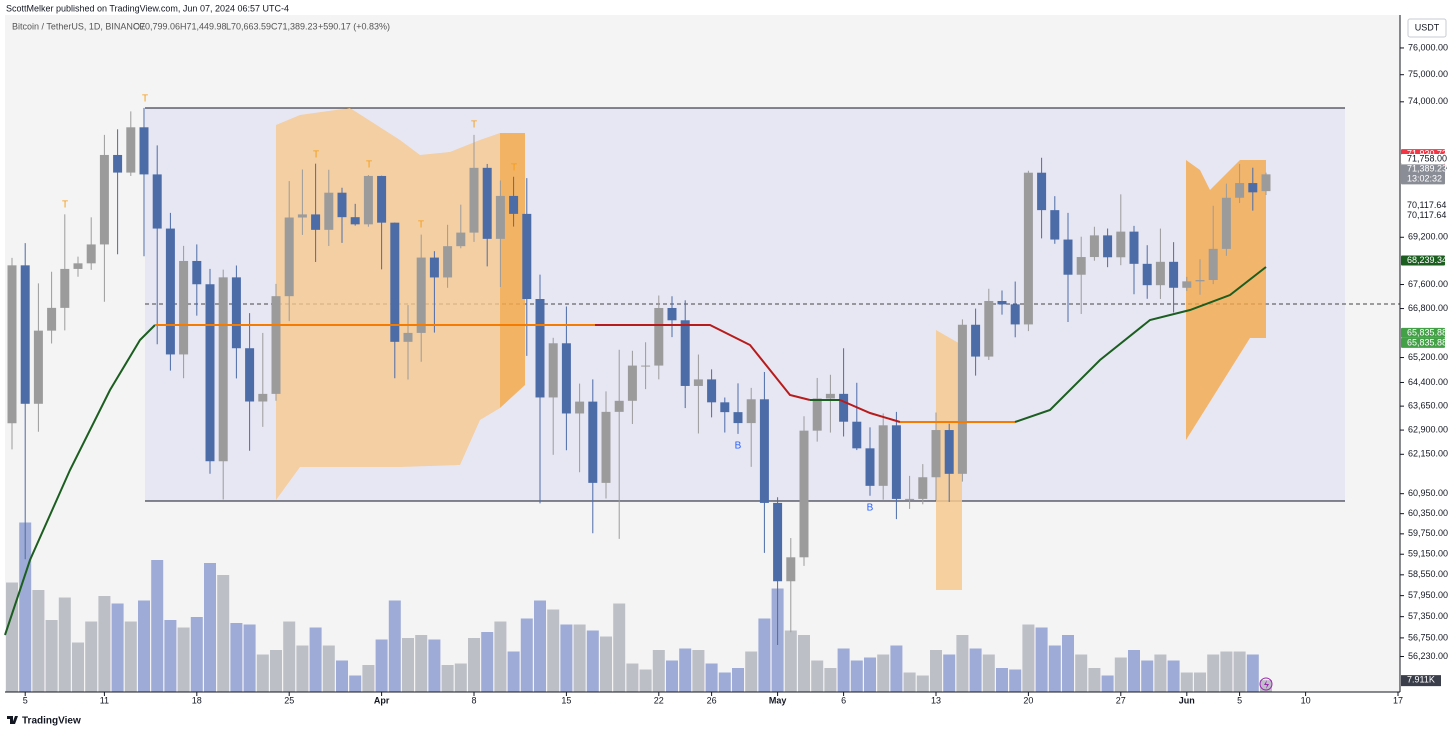 This screenshot has height=732, width=1456. What do you see at coordinates (197, 700) in the screenshot?
I see `x-tick-label: 18` at bounding box center [197, 700].